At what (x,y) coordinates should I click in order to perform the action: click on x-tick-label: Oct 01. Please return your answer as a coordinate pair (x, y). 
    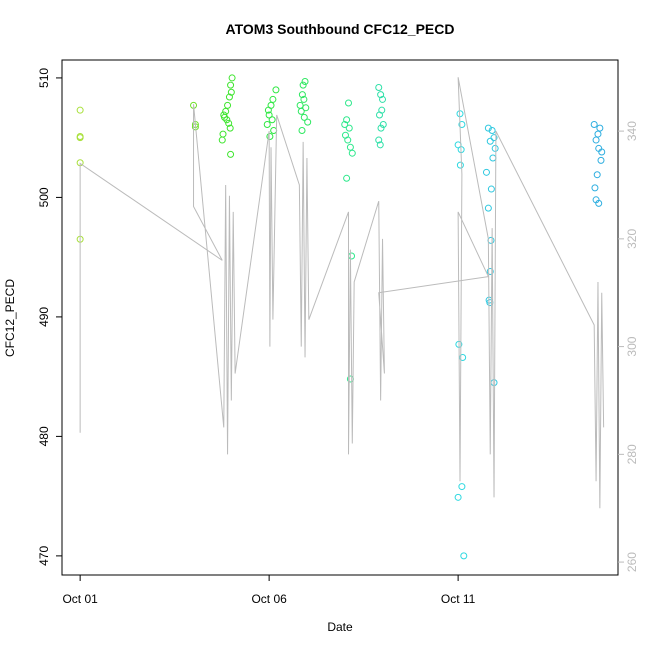
    Looking at the image, I should click on (80, 599).